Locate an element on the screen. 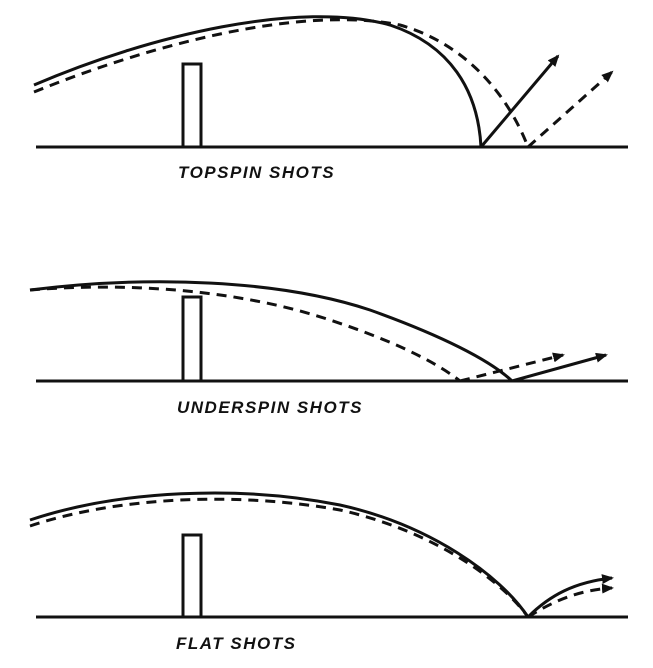 The width and height of the screenshot is (653, 668). underspin-solid-bounce-arrow is located at coordinates (559, 367).